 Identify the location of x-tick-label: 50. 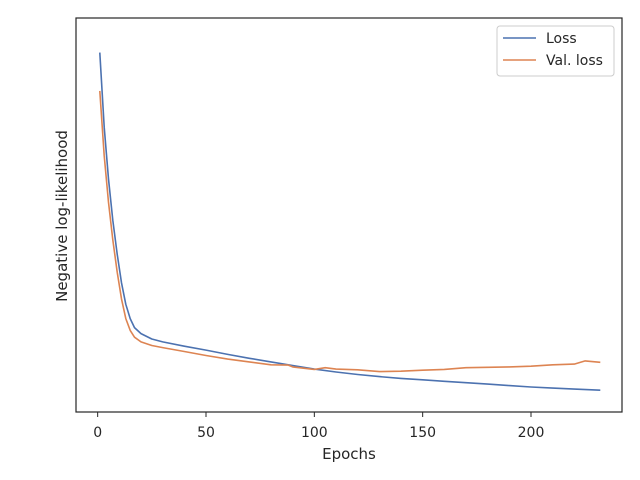
(206, 433).